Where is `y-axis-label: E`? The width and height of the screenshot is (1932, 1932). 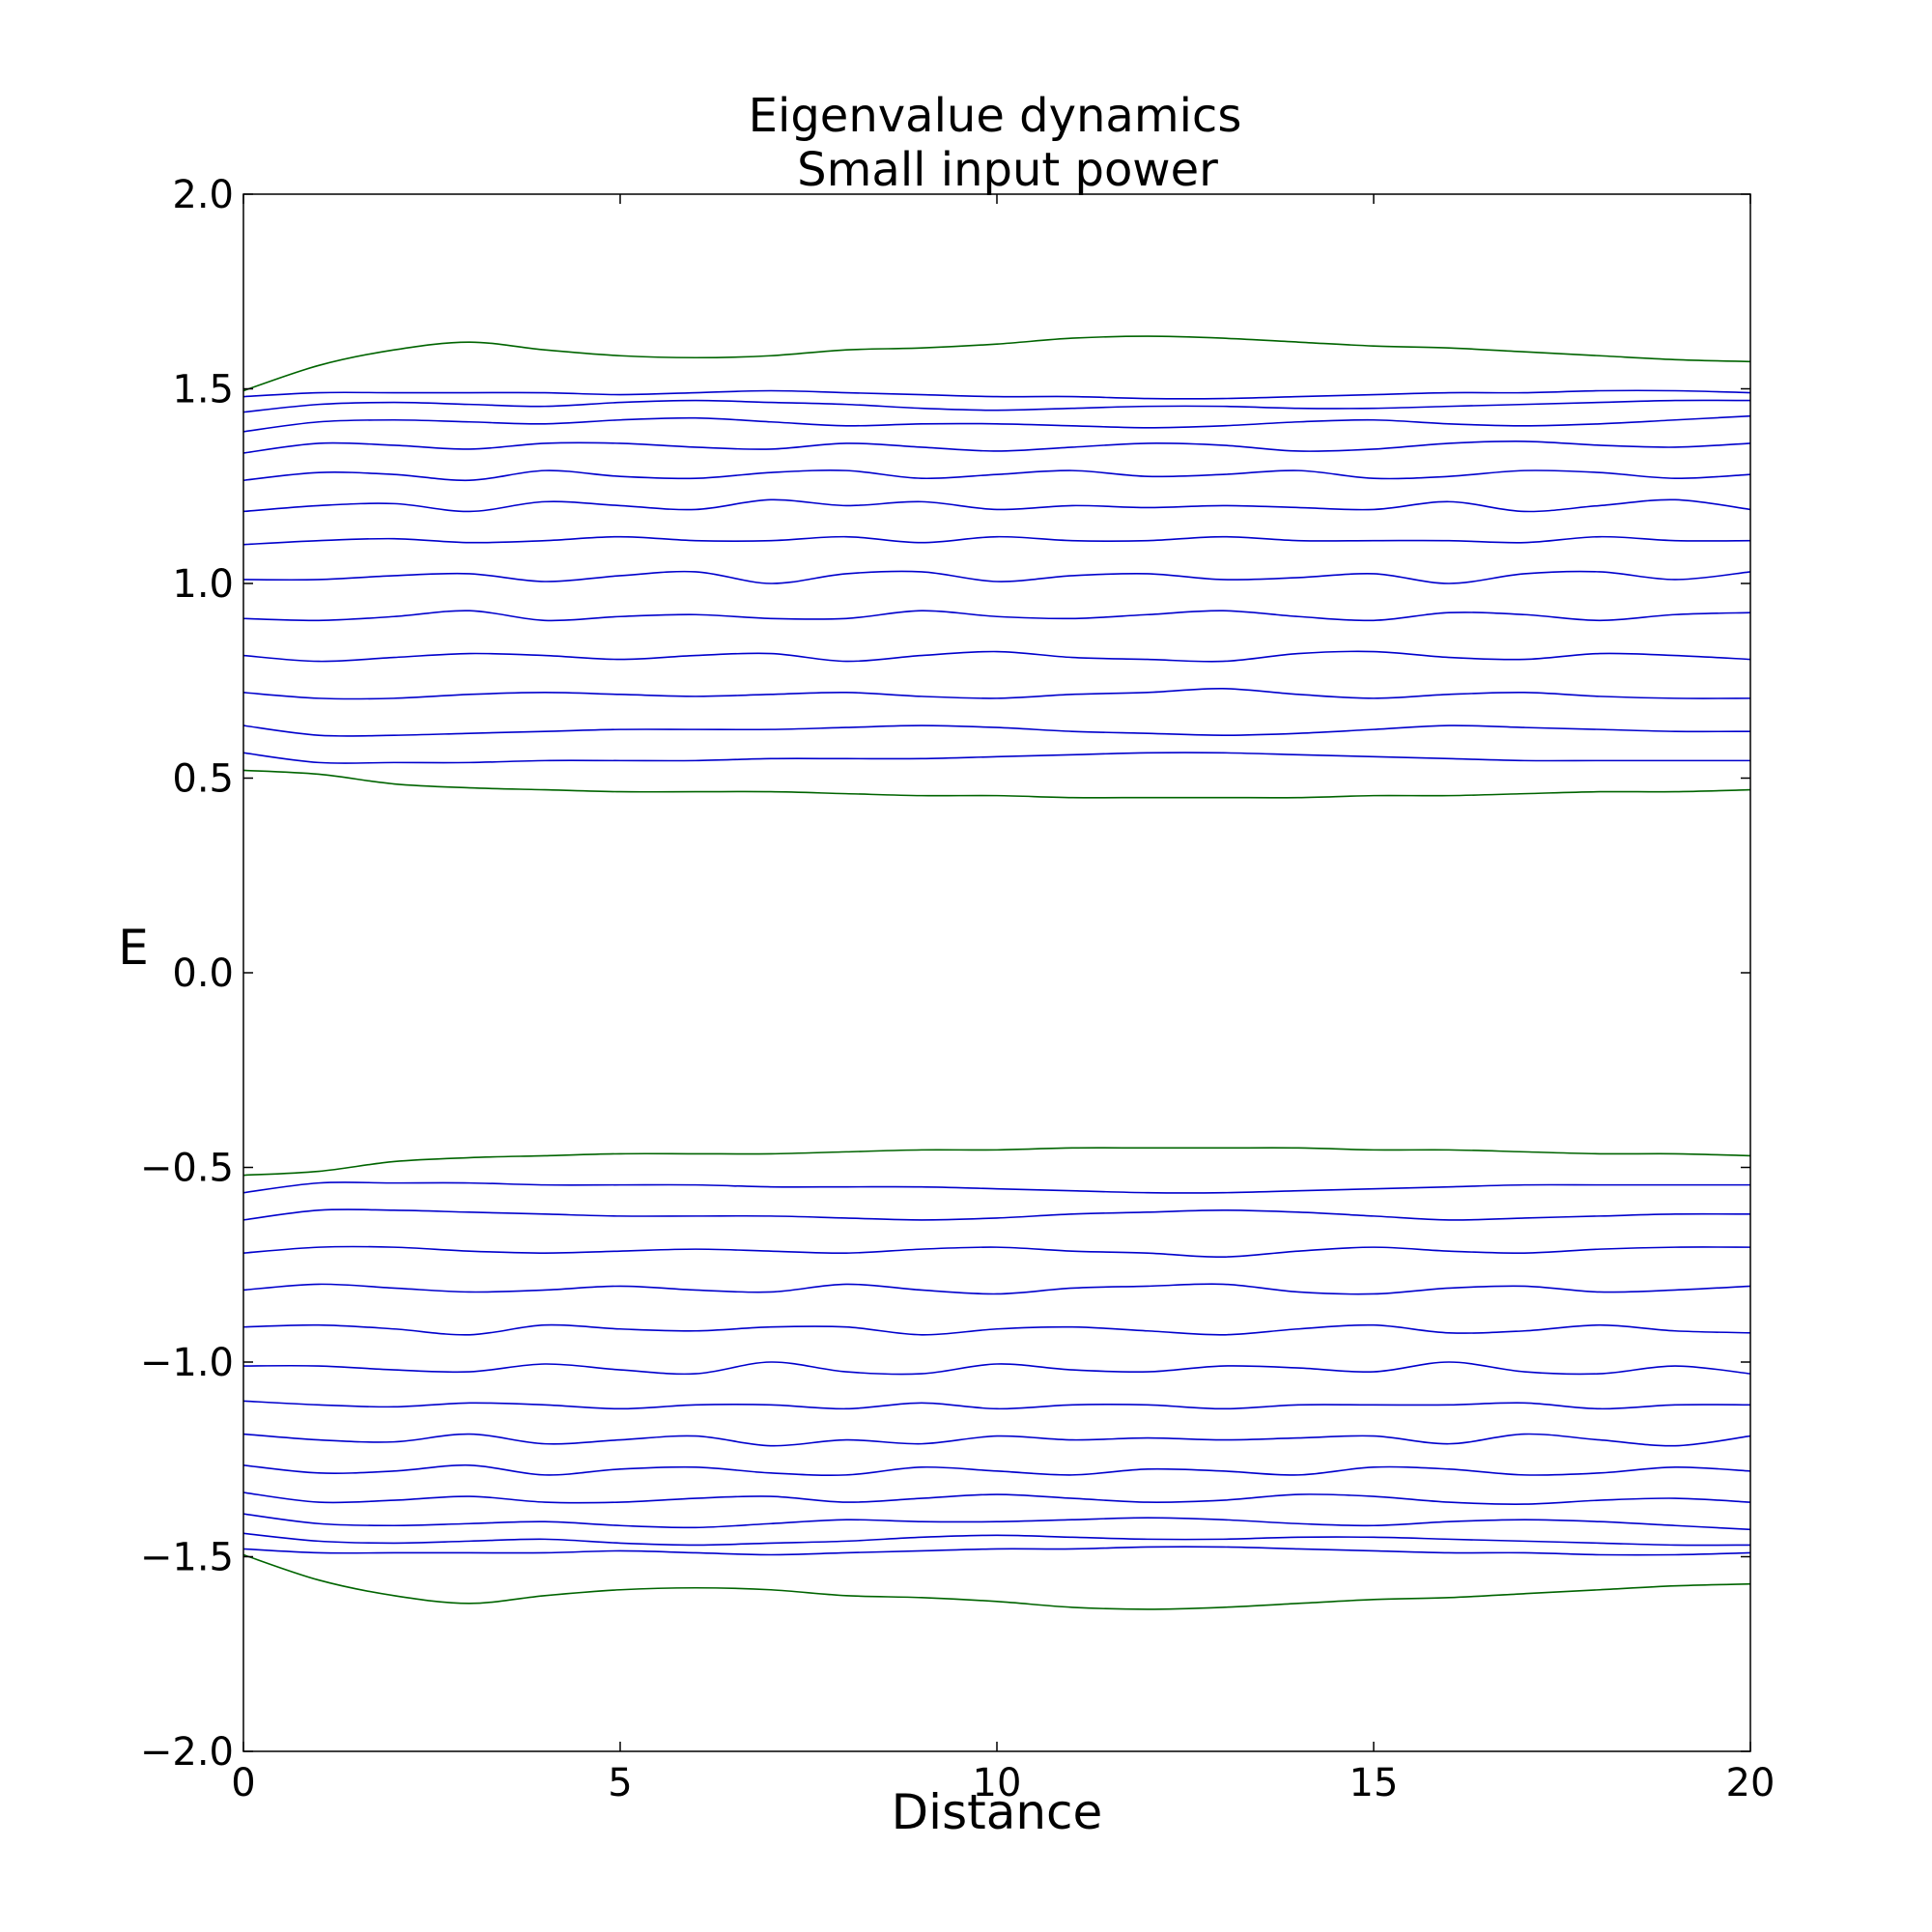
y-axis-label: E is located at coordinates (133, 948).